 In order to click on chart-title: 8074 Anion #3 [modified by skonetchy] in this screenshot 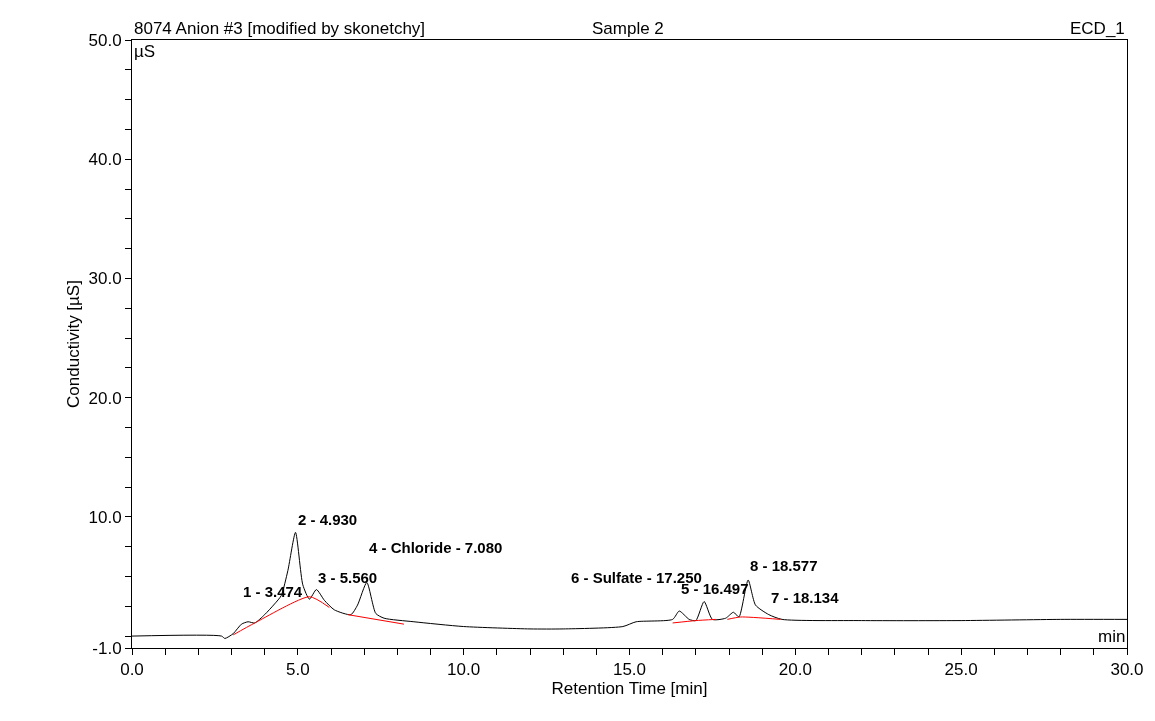, I will do `click(280, 28)`.